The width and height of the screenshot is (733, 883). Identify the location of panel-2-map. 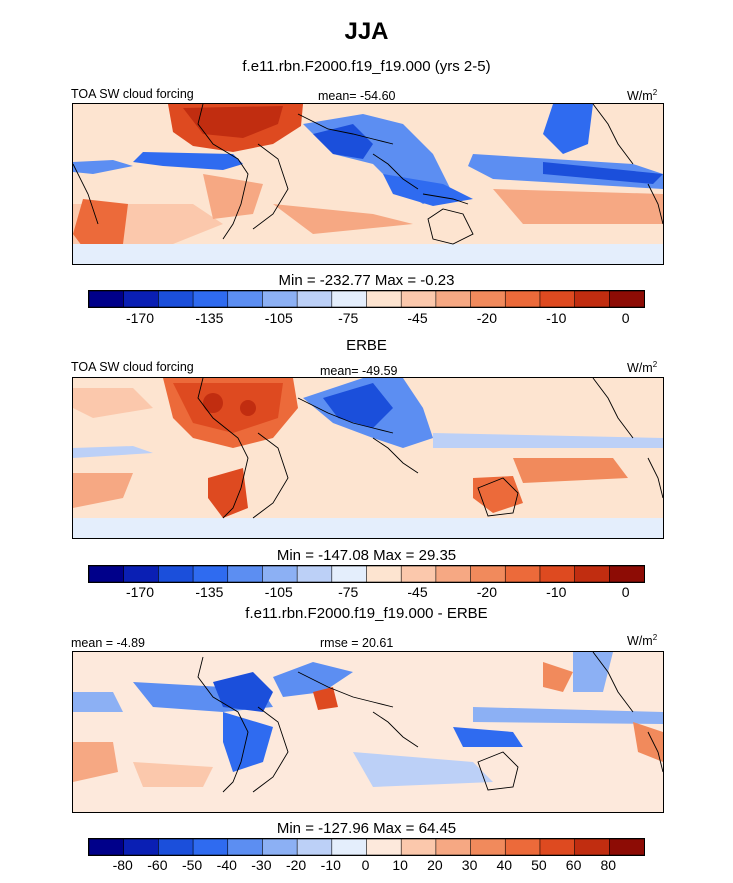
(368, 458).